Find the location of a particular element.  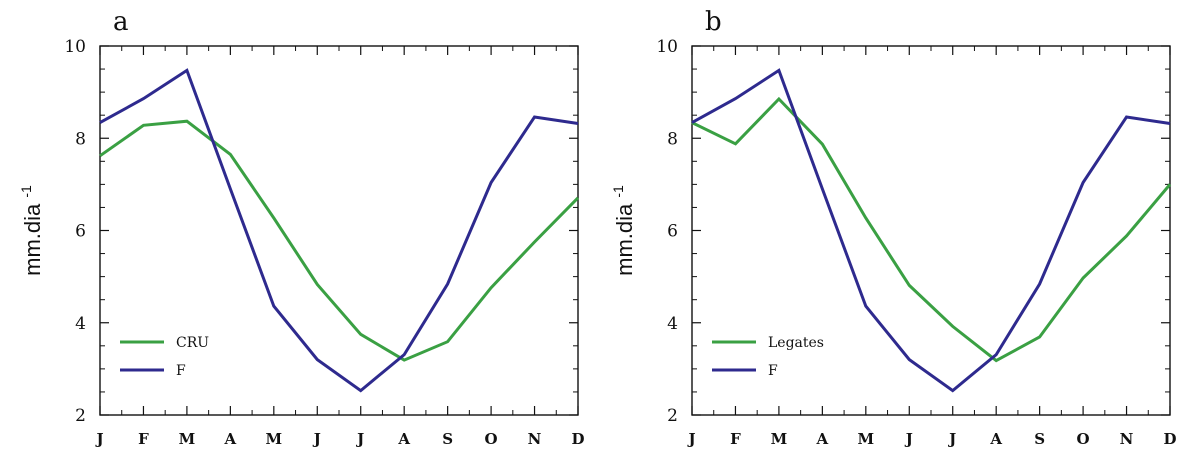

legend-label: Legates is located at coordinates (796, 343).